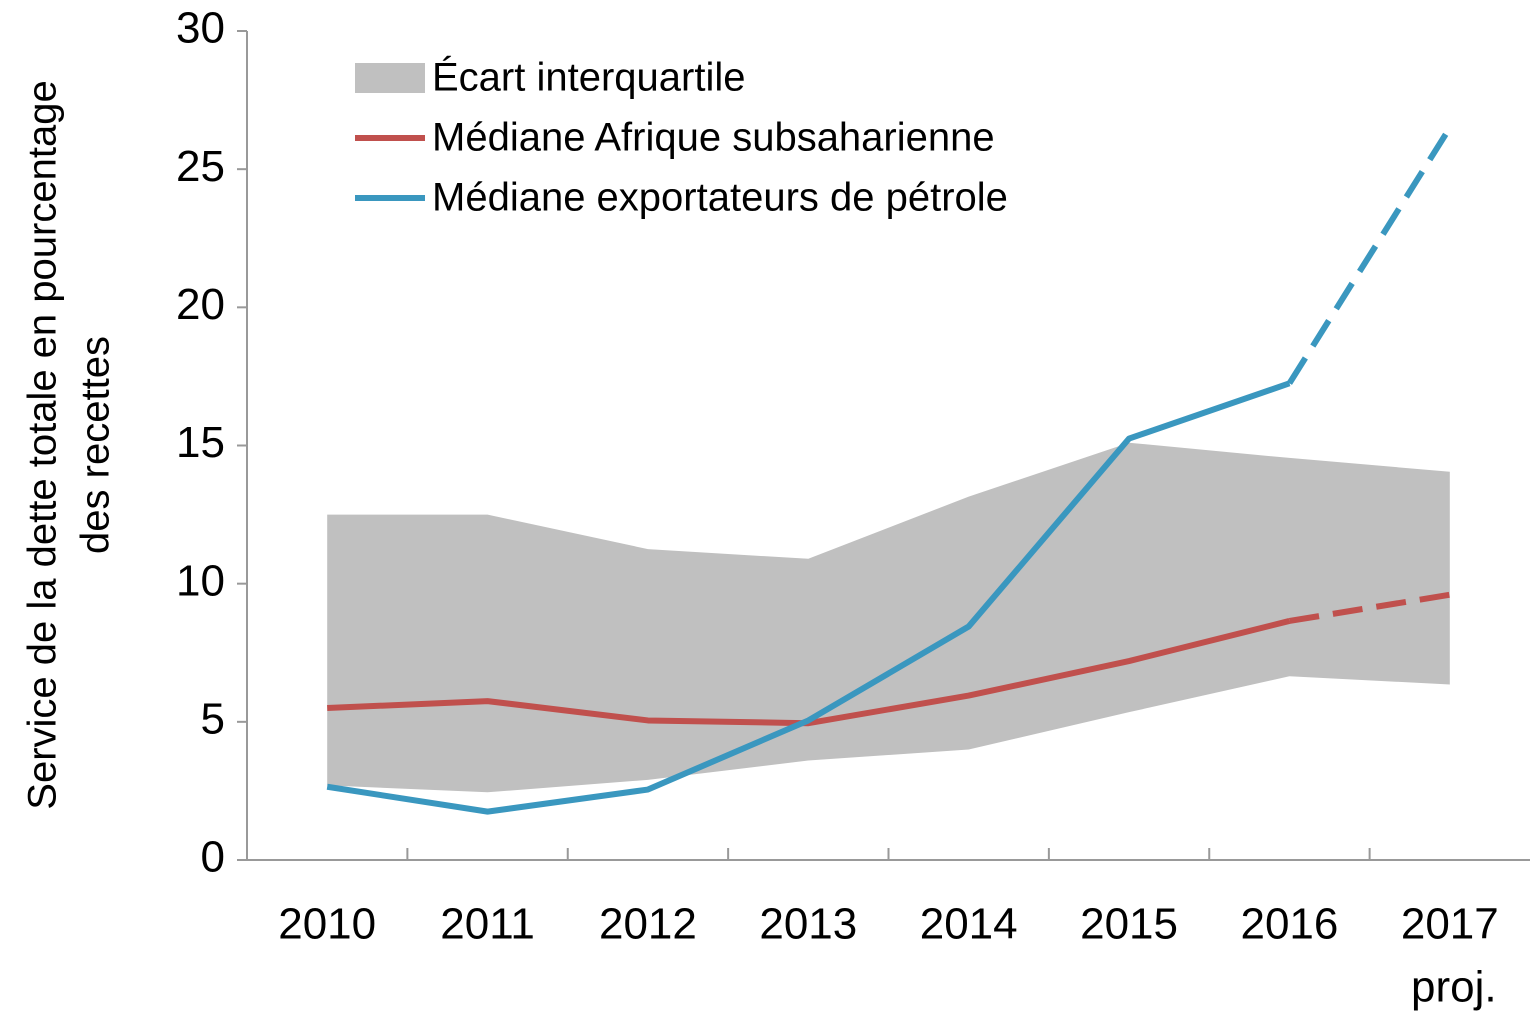 Image resolution: width=1532 pixels, height=1013 pixels. What do you see at coordinates (200, 304) in the screenshot?
I see `y-tick-label: 20` at bounding box center [200, 304].